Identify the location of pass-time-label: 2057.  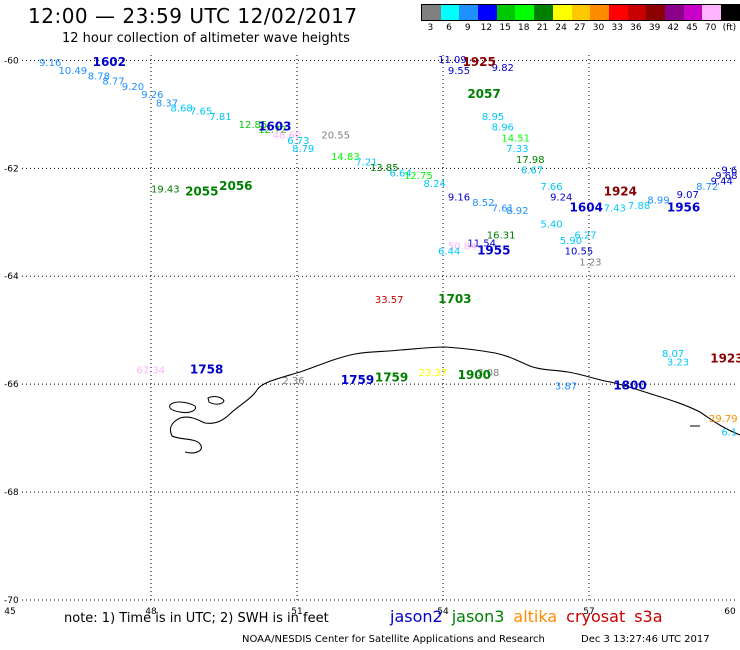
(483, 94).